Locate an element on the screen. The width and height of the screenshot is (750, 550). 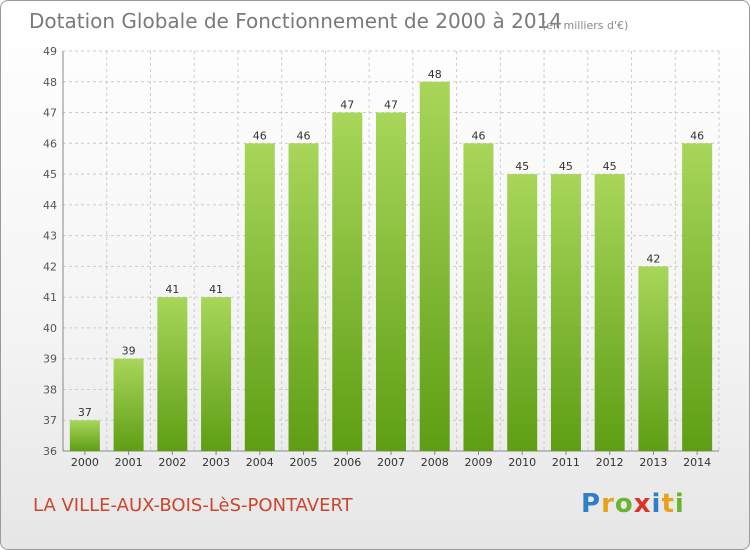
data-label: 39 is located at coordinates (129, 351).